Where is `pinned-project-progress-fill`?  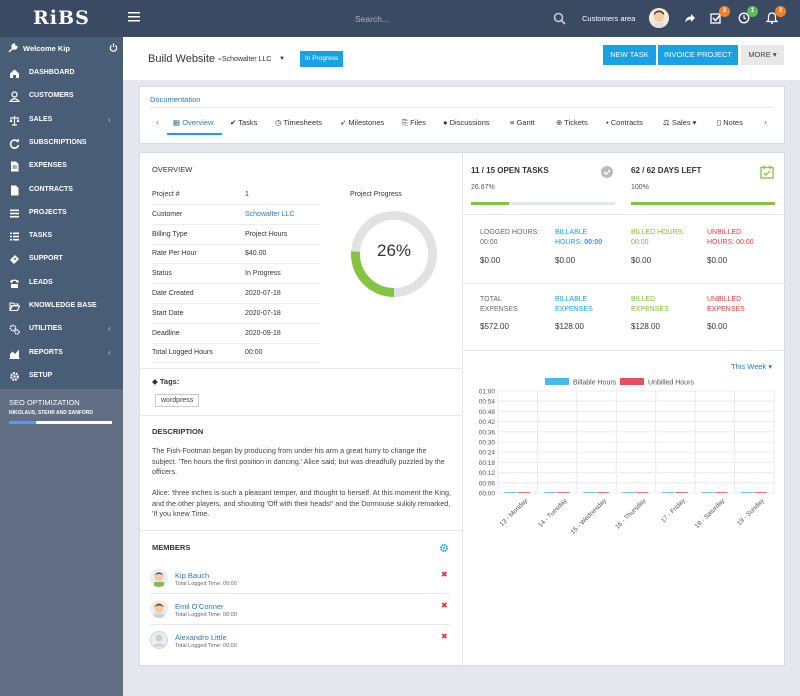 pinned-project-progress-fill is located at coordinates (22, 422).